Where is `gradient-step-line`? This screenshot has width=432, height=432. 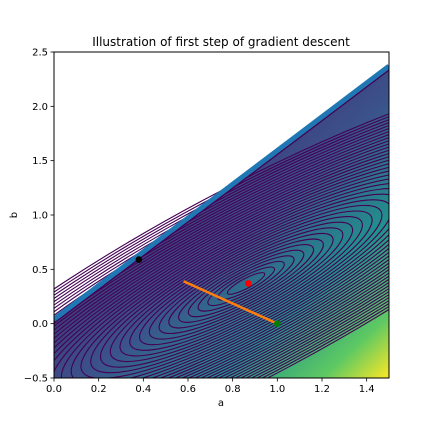
gradient-step-line is located at coordinates (230, 302).